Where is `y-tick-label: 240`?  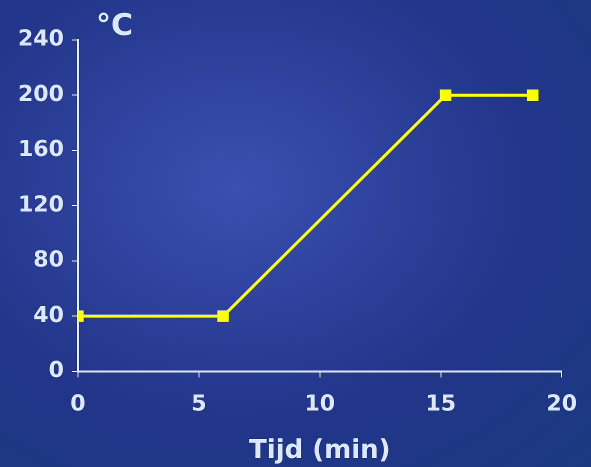
y-tick-label: 240 is located at coordinates (41, 39).